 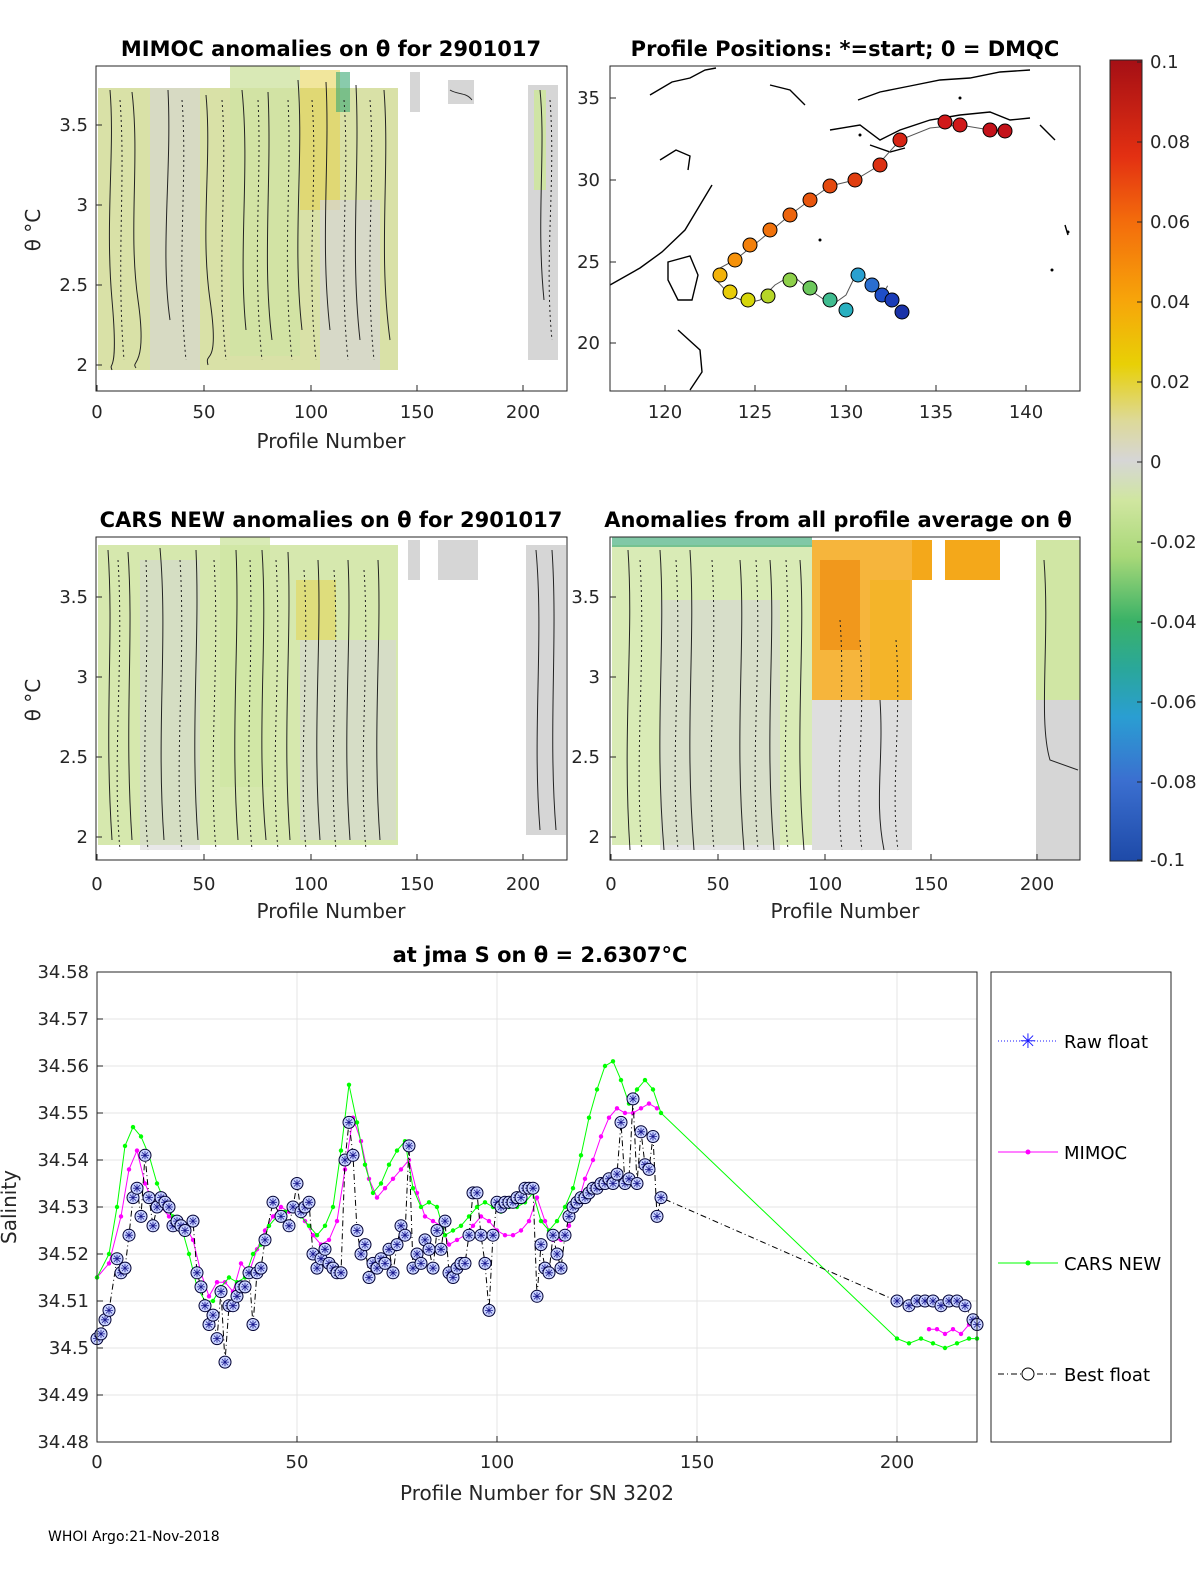 What do you see at coordinates (1170, 142) in the screenshot?
I see `colorbar-tick: 0.08` at bounding box center [1170, 142].